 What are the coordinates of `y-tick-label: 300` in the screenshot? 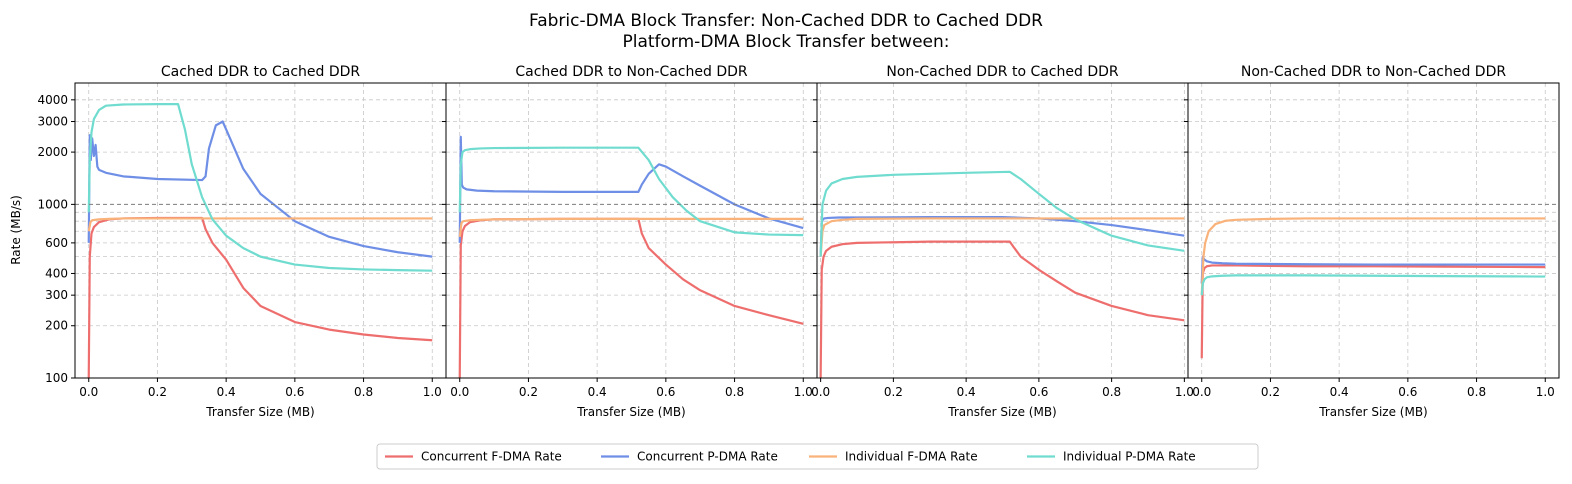 It's located at (56, 295).